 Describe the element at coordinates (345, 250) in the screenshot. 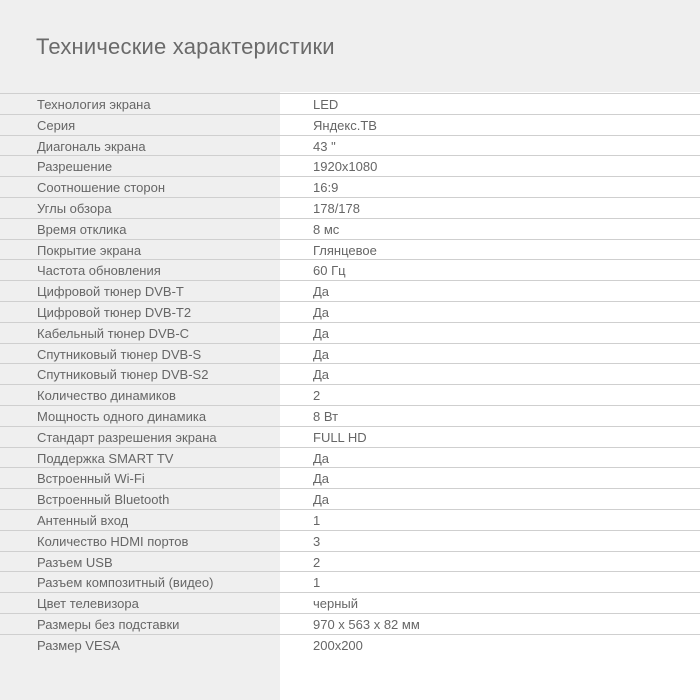

I see `spec-value: Глянцевое` at that location.